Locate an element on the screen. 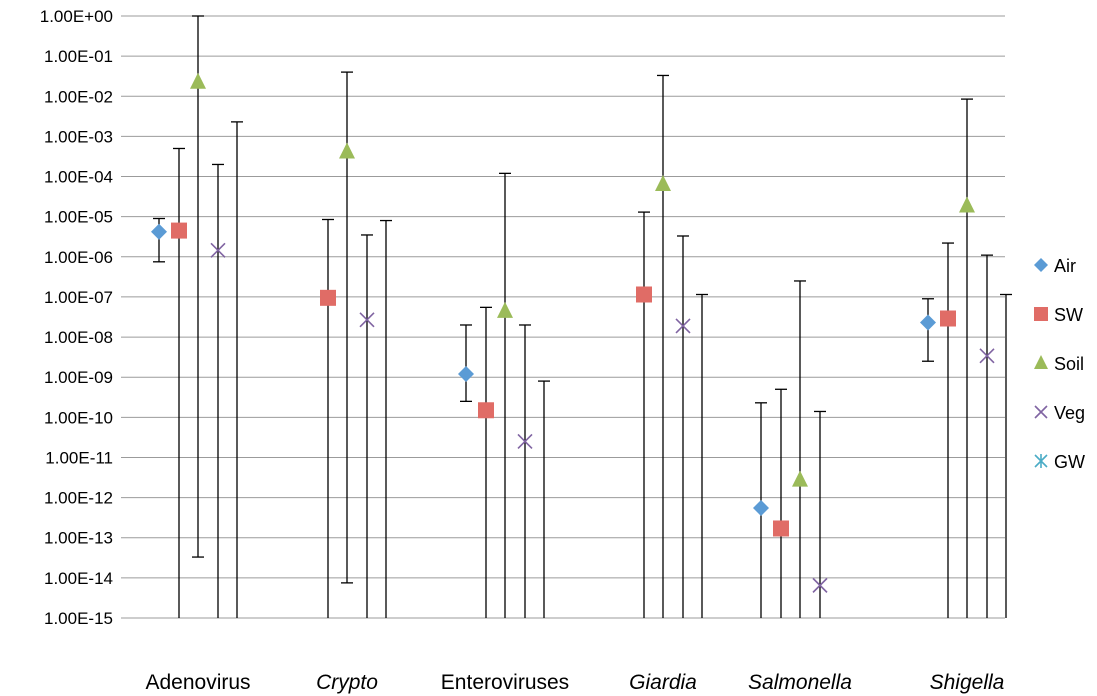 The image size is (1097, 696). x-tick-label: Shigella is located at coordinates (967, 682).